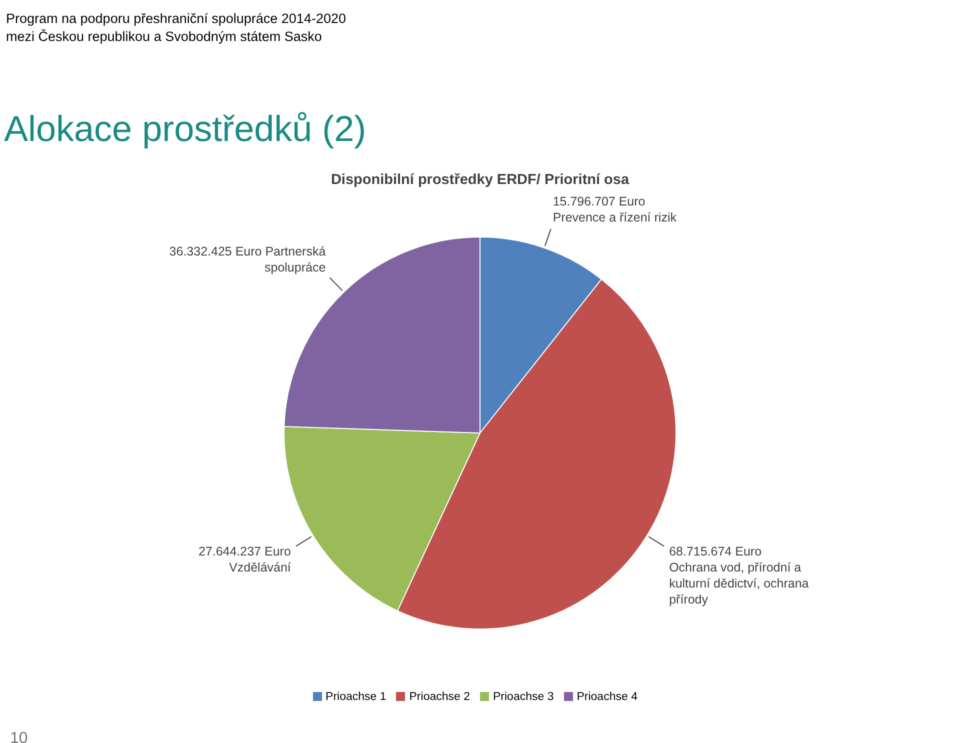 The height and width of the screenshot is (743, 960). What do you see at coordinates (439, 697) in the screenshot?
I see `legend-label: Prioachse 2` at bounding box center [439, 697].